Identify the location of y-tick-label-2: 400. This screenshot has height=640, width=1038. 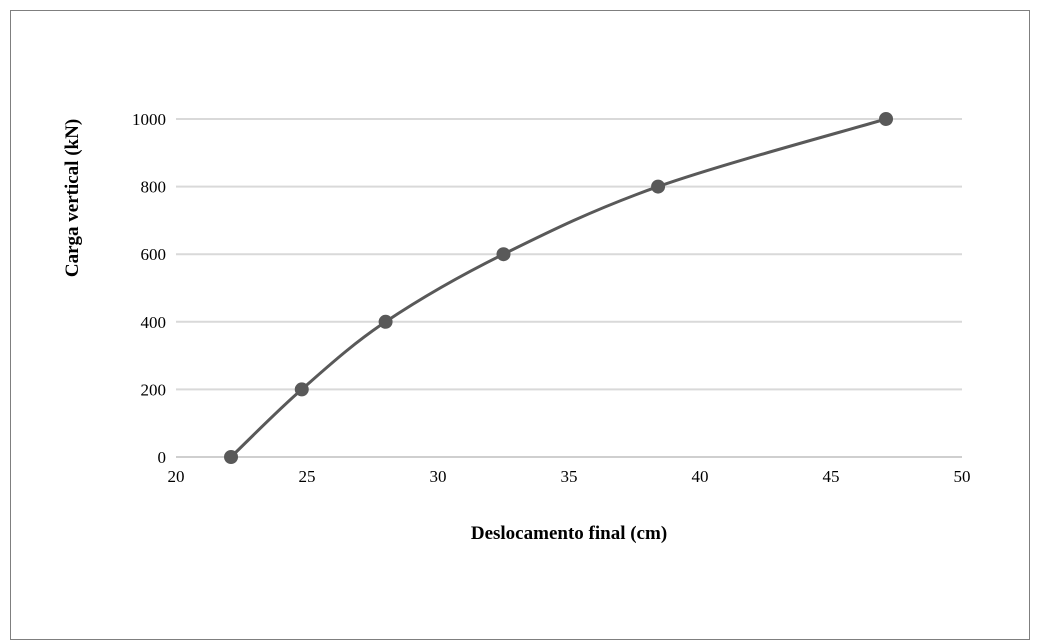
(154, 322).